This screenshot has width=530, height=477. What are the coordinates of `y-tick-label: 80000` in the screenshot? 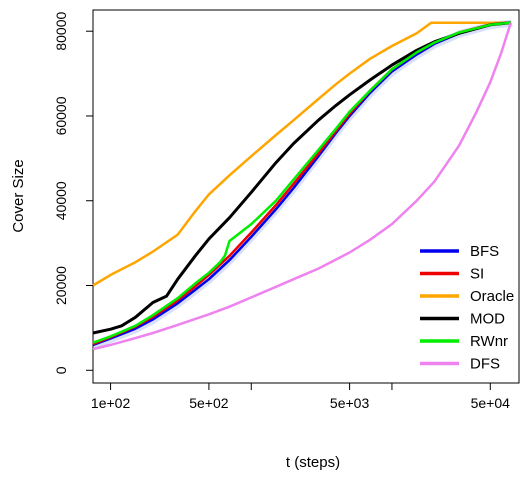 It's located at (61, 31).